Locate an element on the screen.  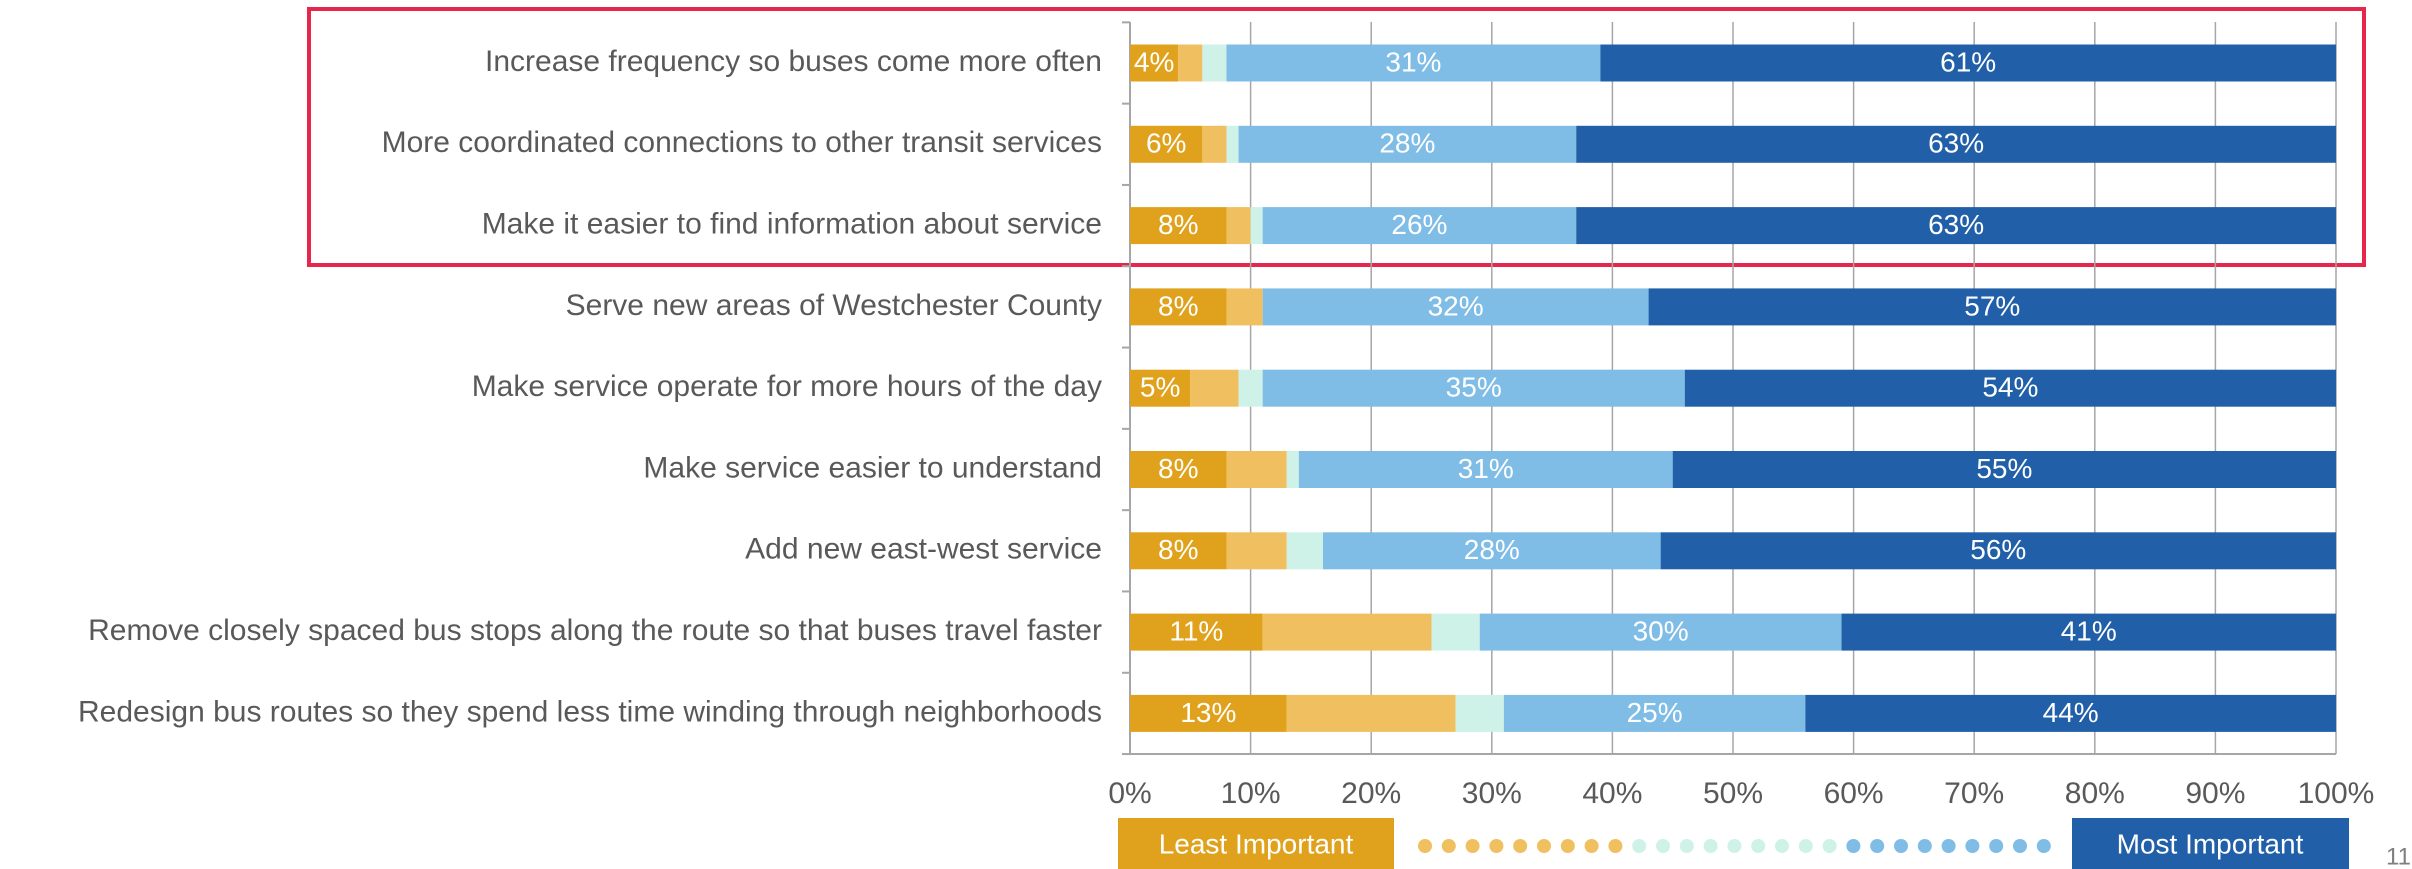
data-label: 26% is located at coordinates (1419, 224).